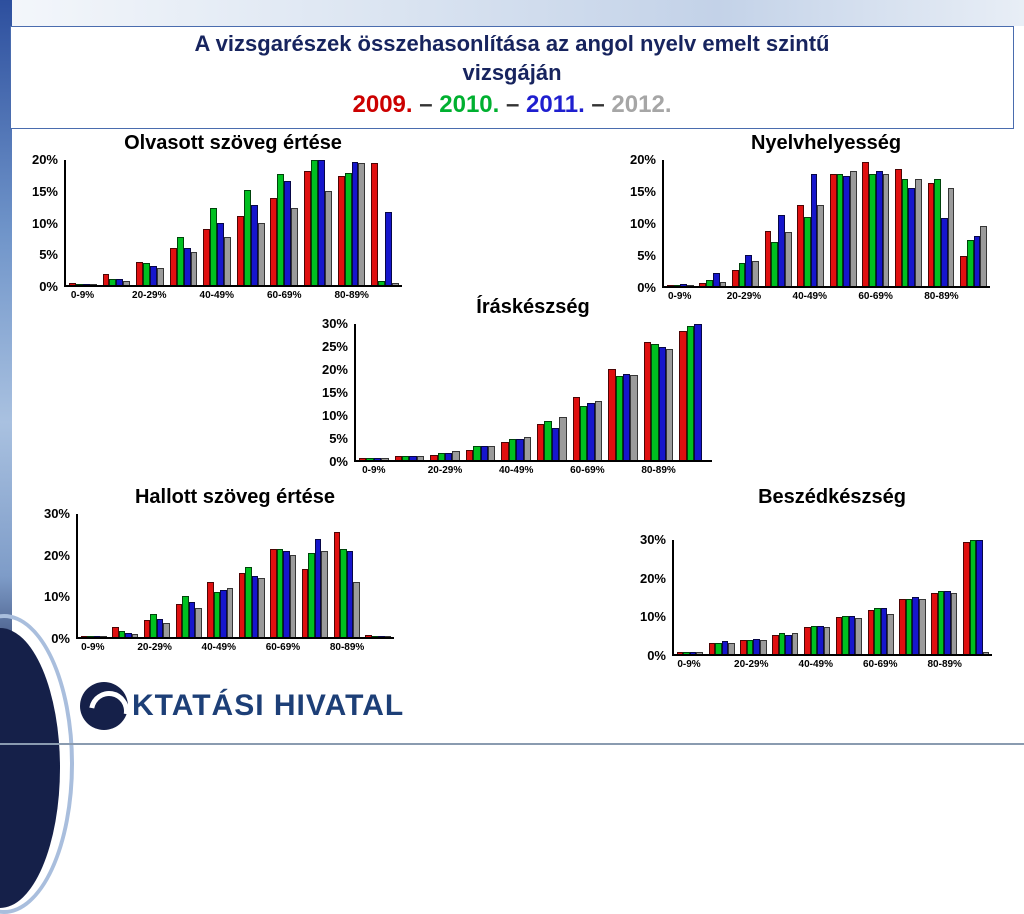 The image size is (1024, 914). I want to click on x-axis: 0-9% 20-29% 40-49% 60-69% 80-89%, so click(827, 296).